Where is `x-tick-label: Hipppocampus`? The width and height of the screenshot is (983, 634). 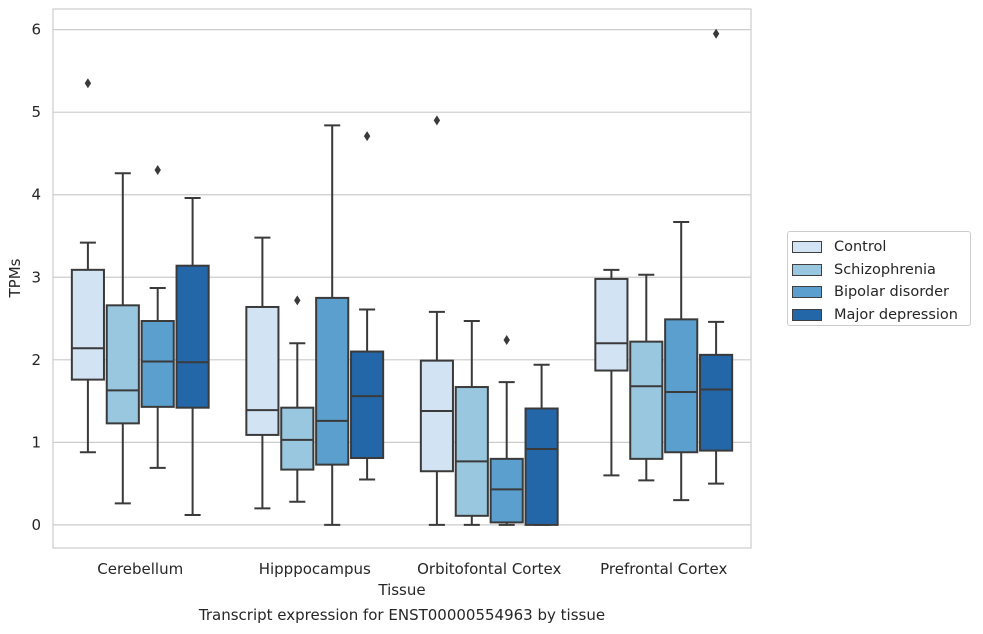
x-tick-label: Hipppocampus is located at coordinates (315, 569).